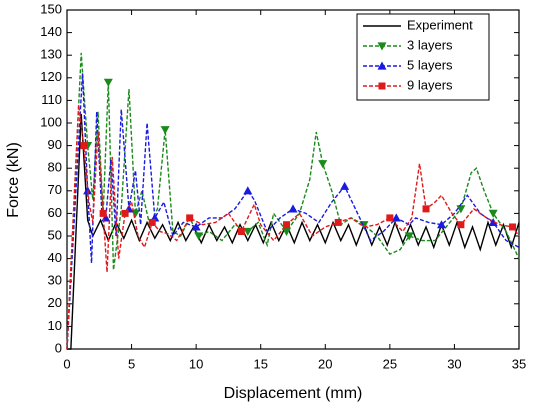 The image size is (536, 409). What do you see at coordinates (55, 144) in the screenshot?
I see `y-tick-label: 90` at bounding box center [55, 144].